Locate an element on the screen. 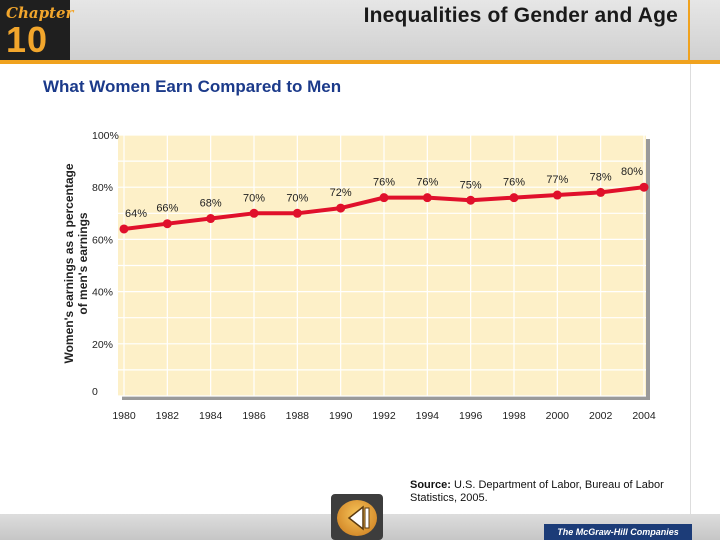 The height and width of the screenshot is (540, 720). chapter-number: 10 is located at coordinates (27, 39).